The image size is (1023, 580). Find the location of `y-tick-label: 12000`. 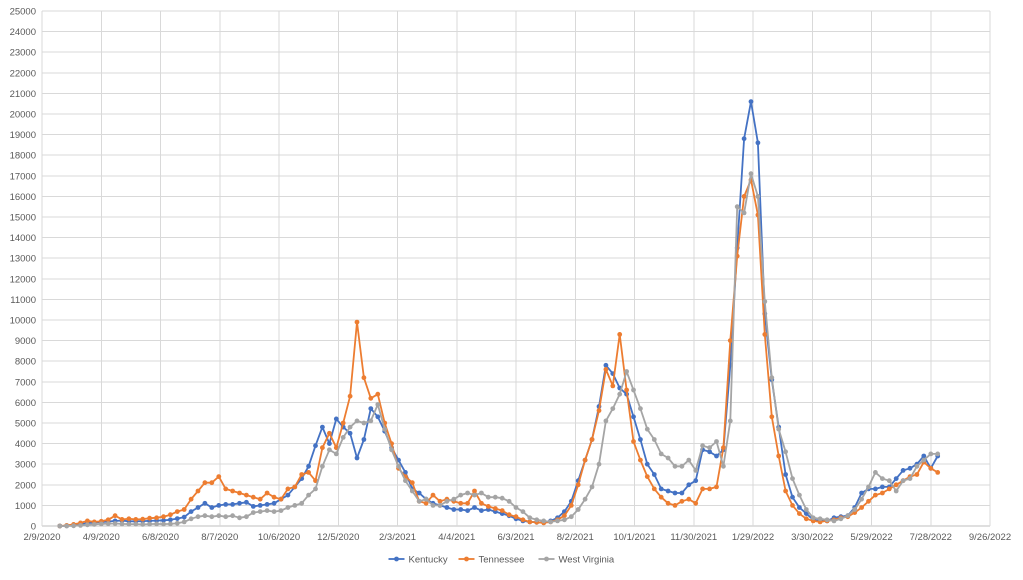

y-tick-label: 12000 is located at coordinates (23, 279).